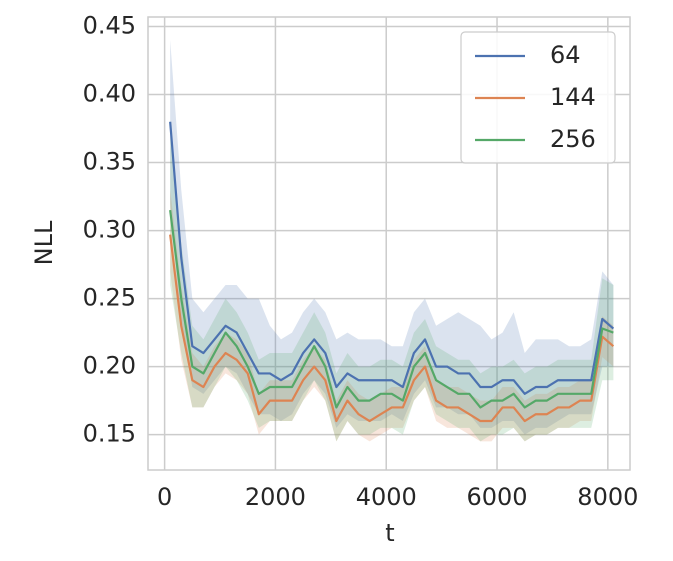 The image size is (673, 561). I want to click on y-tick-label: 0.40, so click(109, 94).